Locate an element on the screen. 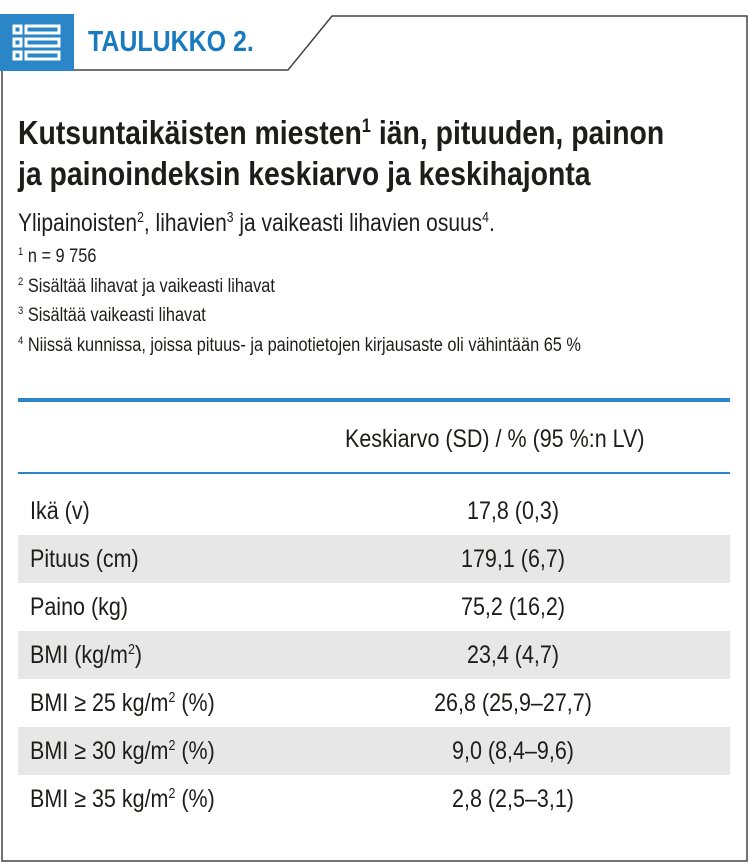 This screenshot has height=866, width=749. table-row: BMI (kg/m2) 23,4 (4,7) is located at coordinates (374, 655).